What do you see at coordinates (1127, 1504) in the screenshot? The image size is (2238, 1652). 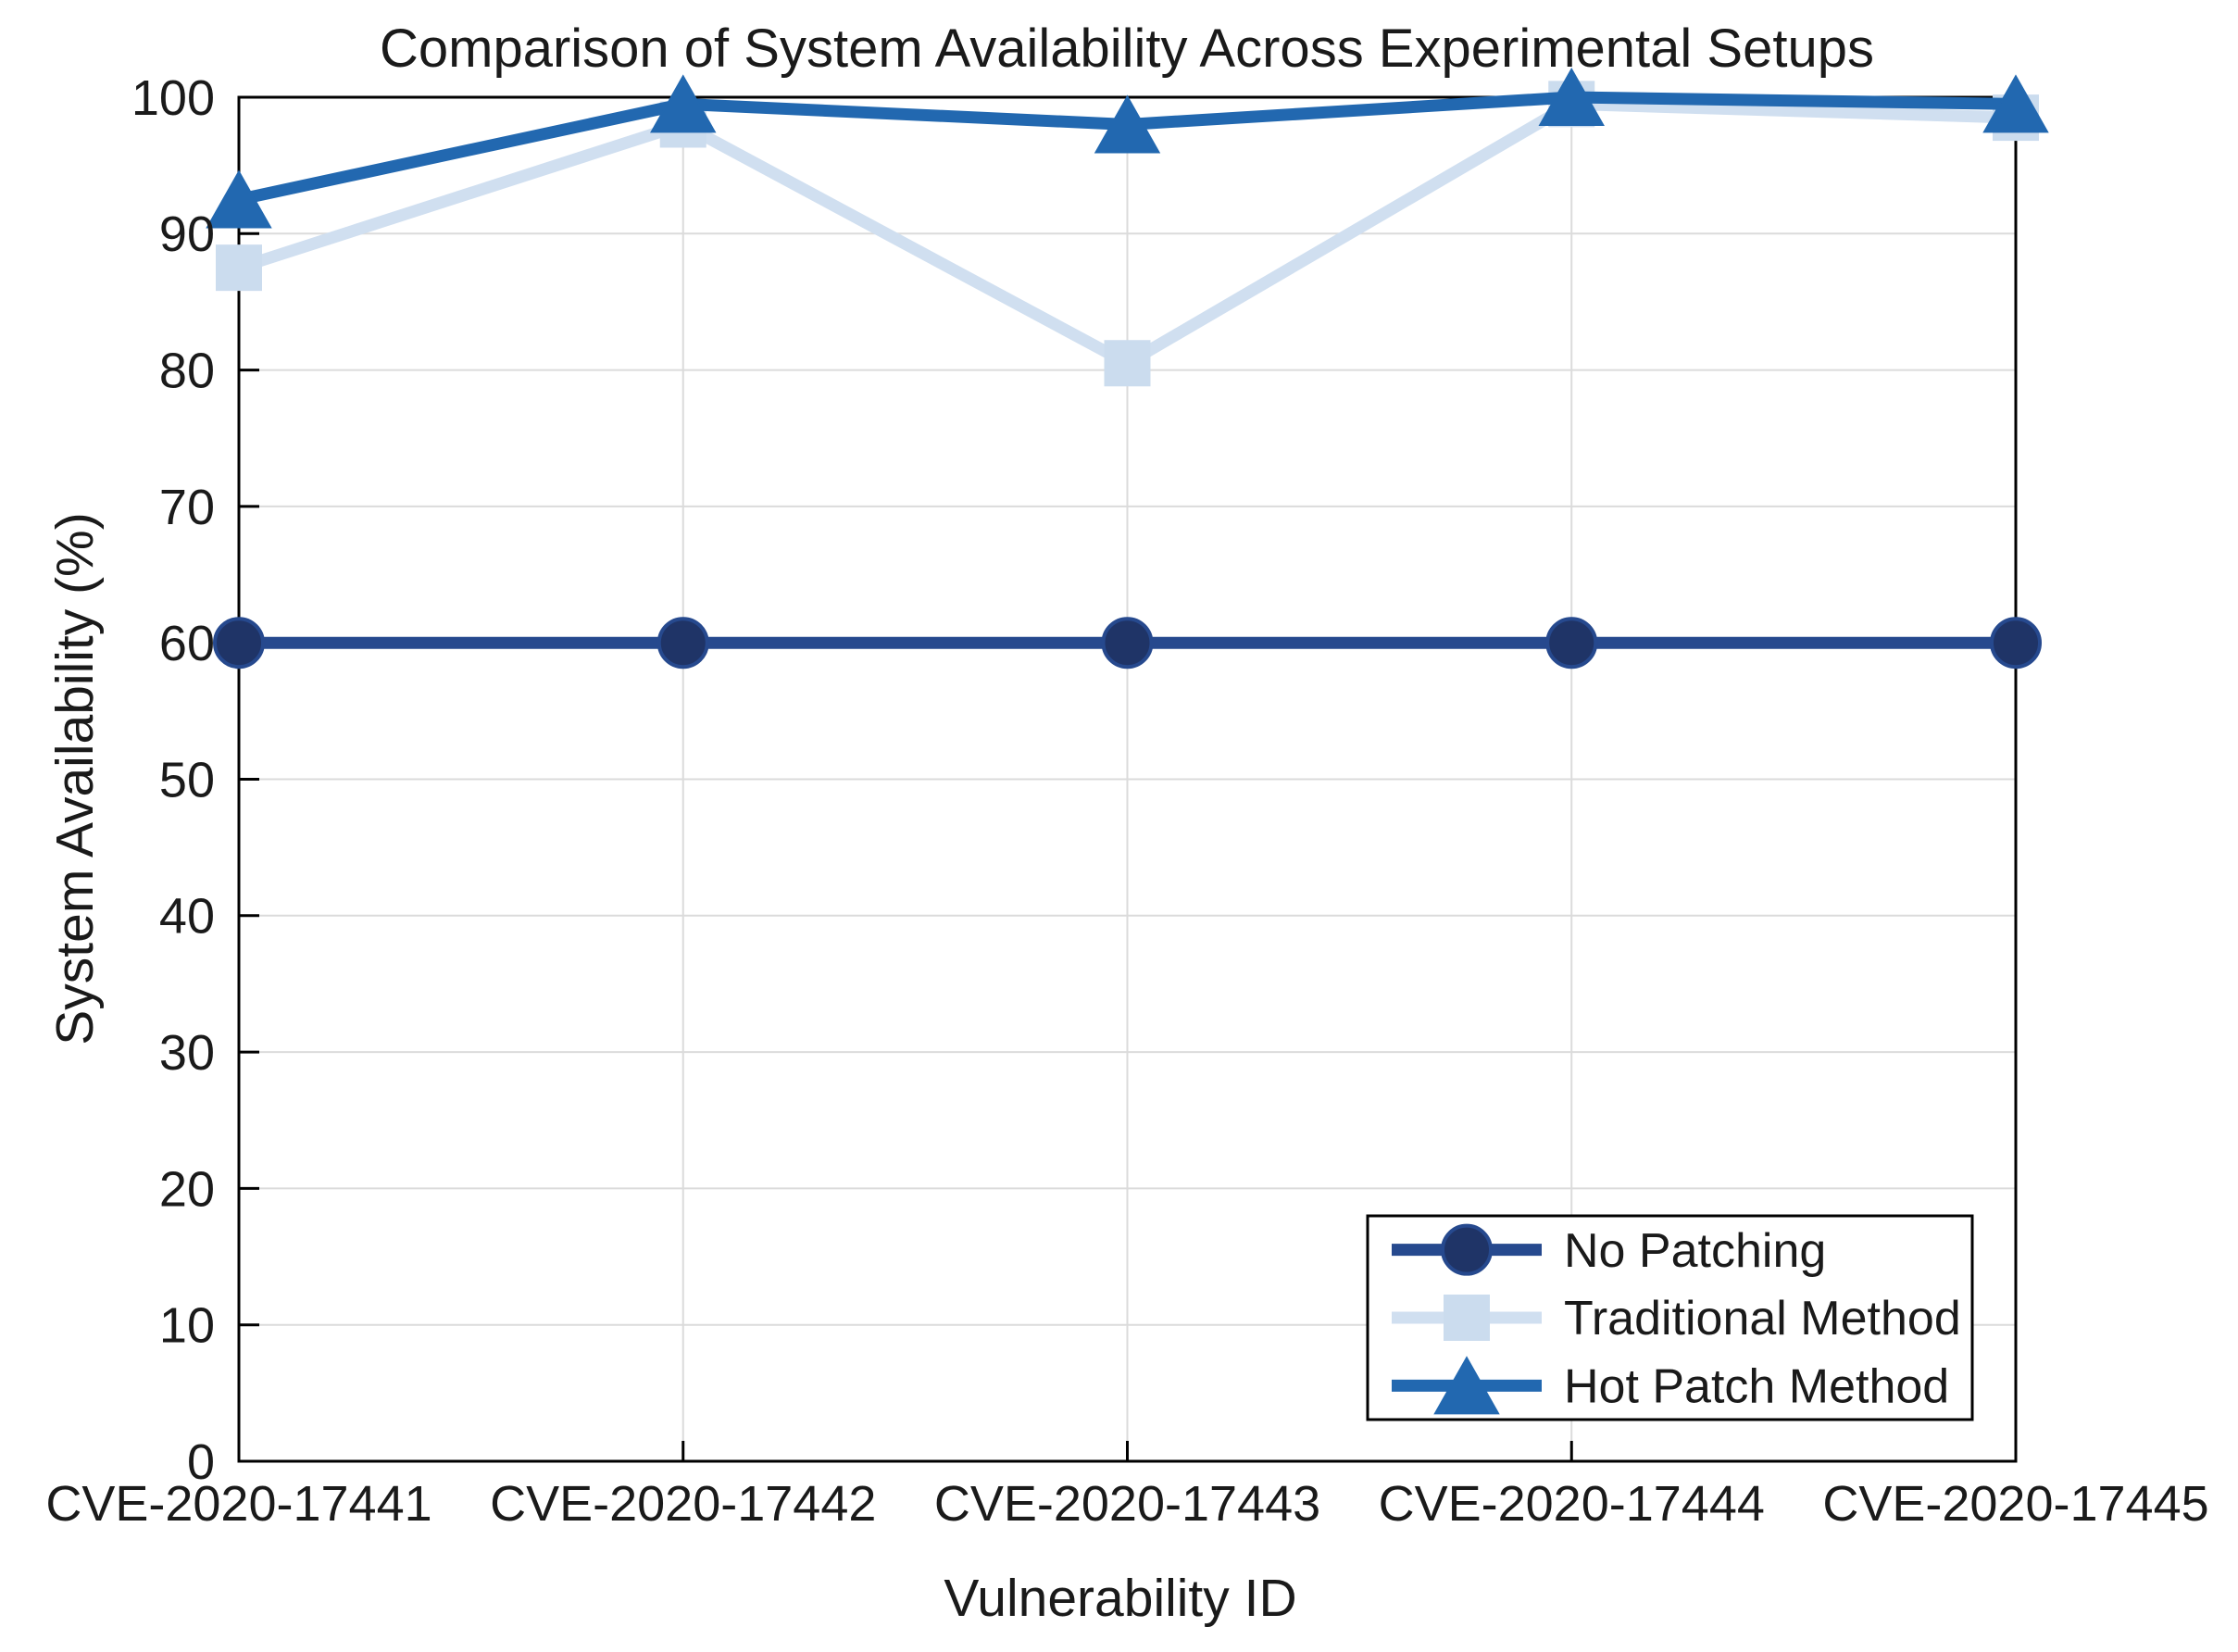 I see `x-tick-label: CVE-2020-17443` at bounding box center [1127, 1504].